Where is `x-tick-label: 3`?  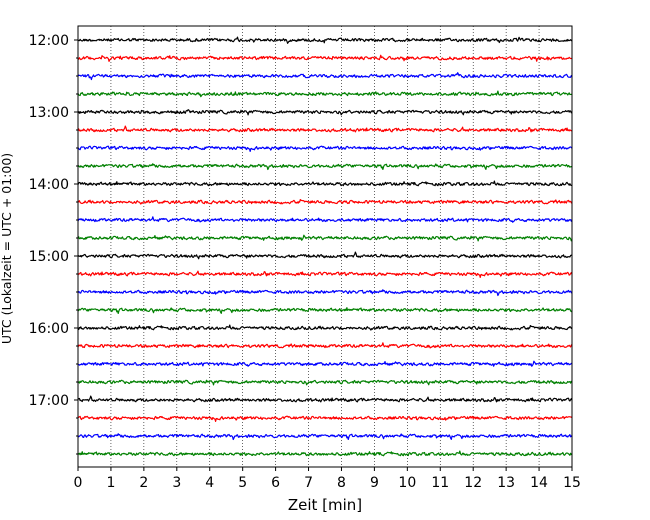 x-tick-label: 3 is located at coordinates (176, 483).